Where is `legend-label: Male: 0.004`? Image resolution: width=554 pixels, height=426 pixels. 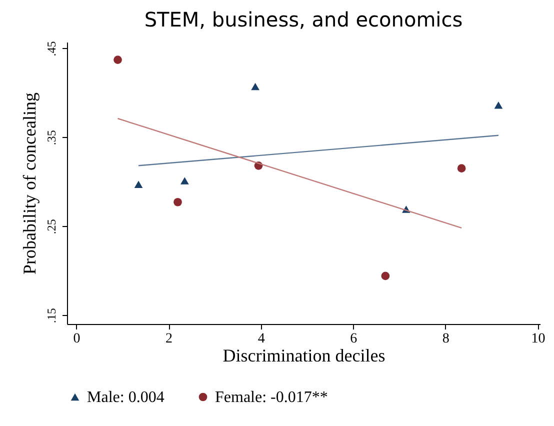
legend-label: Male: 0.004 is located at coordinates (125, 397).